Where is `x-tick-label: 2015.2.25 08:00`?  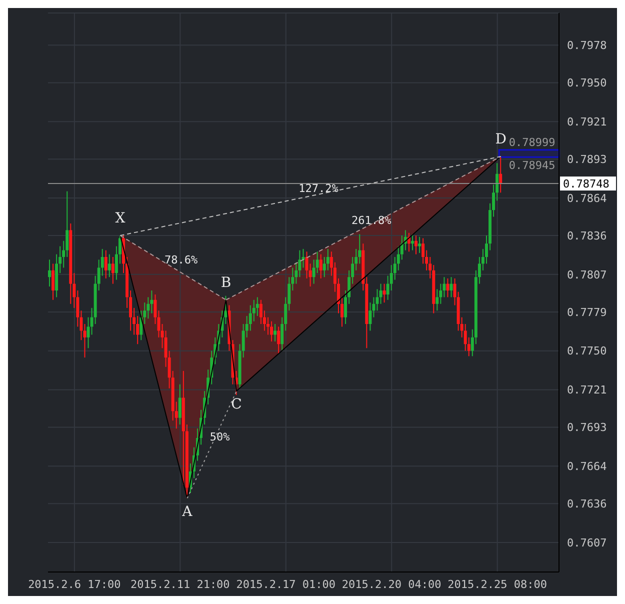 x-tick-label: 2015.2.25 08:00 is located at coordinates (497, 584).